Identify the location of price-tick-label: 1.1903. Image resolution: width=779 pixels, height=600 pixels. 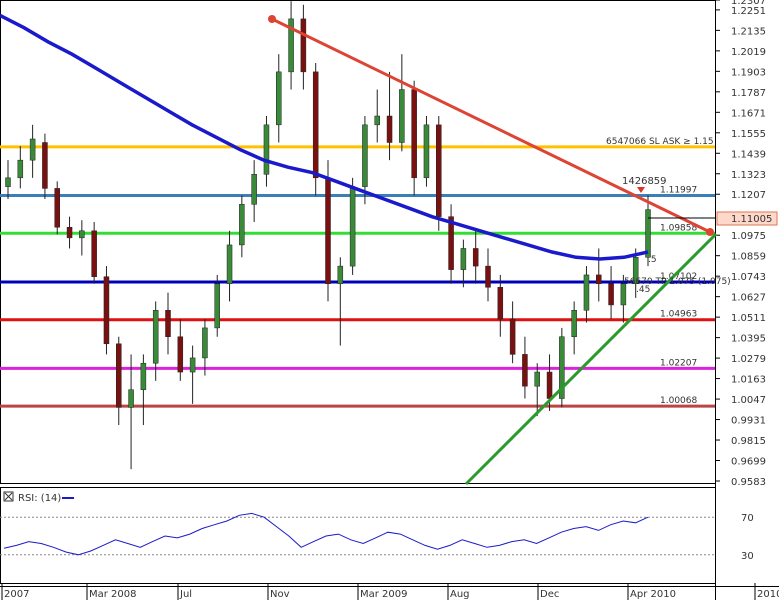
(748, 72).